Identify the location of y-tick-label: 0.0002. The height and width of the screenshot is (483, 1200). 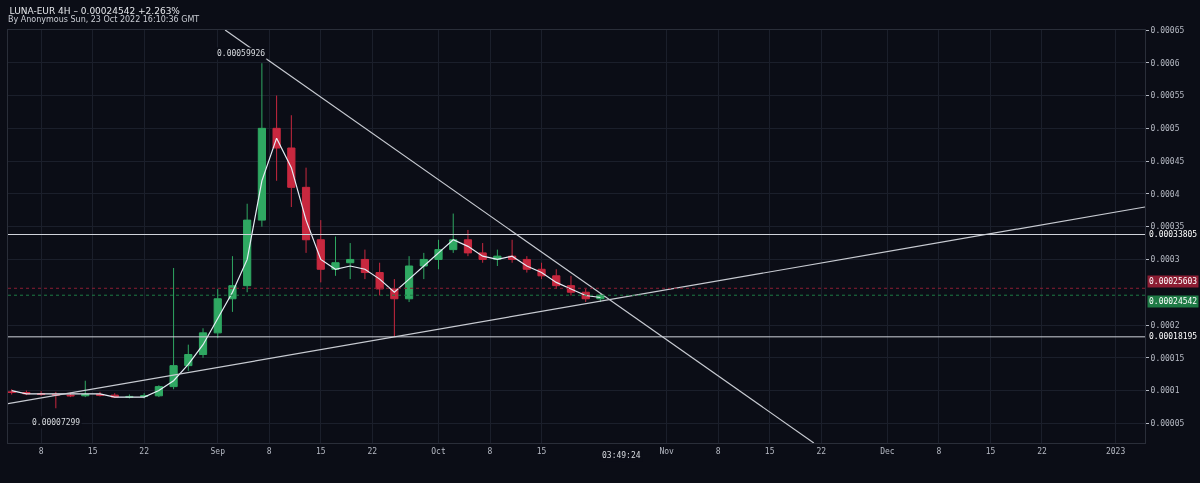
(1165, 325).